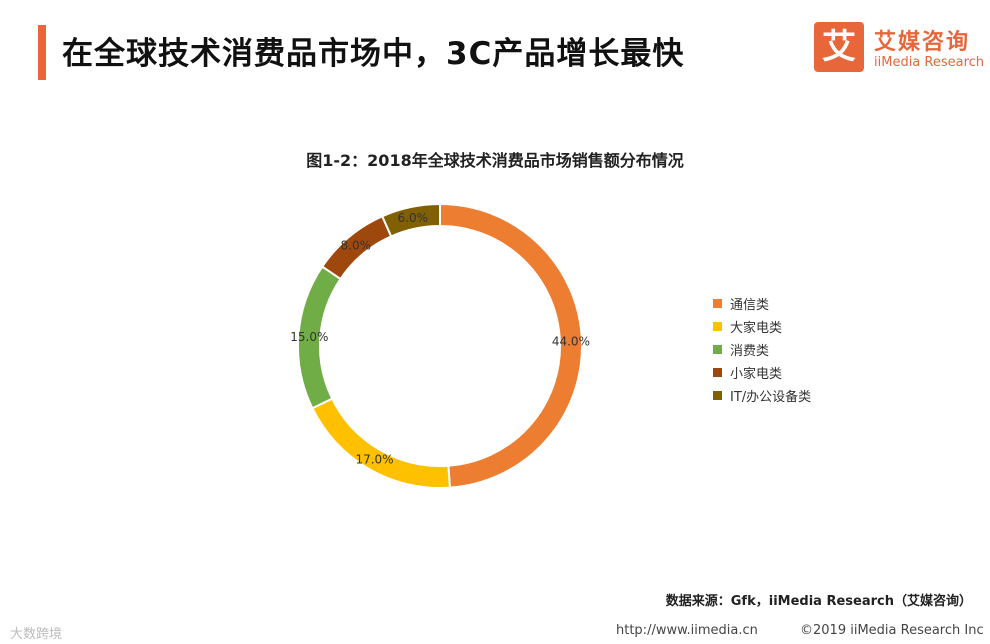 The image size is (990, 644). I want to click on legend-item-0: 通信类, so click(762, 303).